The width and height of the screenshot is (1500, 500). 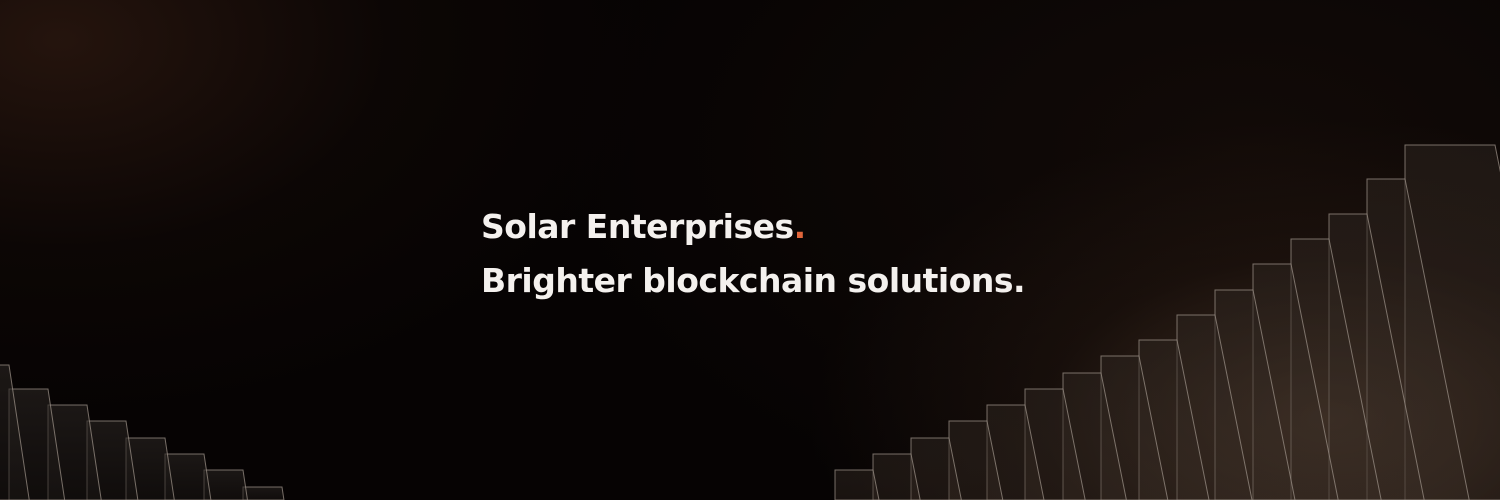 What do you see at coordinates (753, 280) in the screenshot?
I see `tagline: Brighter blockchain solutions.` at bounding box center [753, 280].